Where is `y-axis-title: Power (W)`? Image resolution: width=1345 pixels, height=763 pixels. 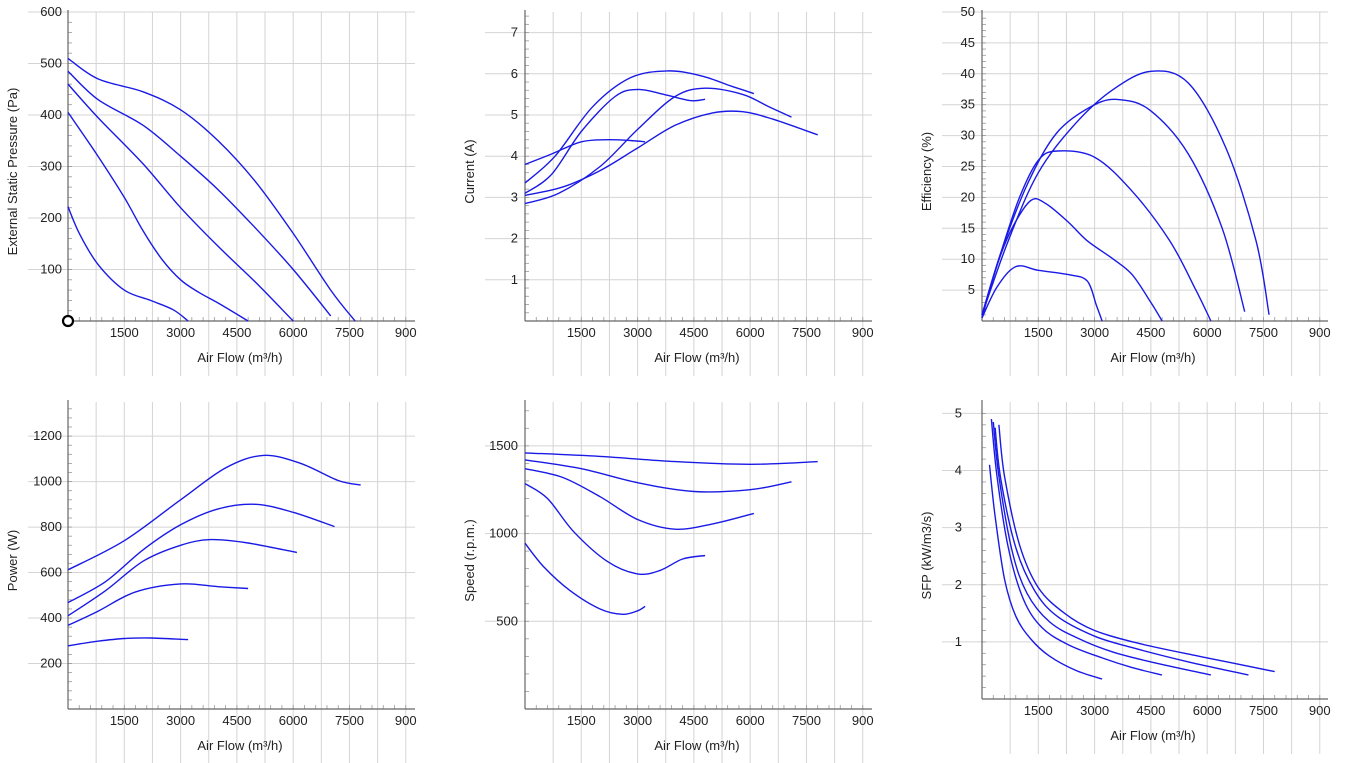 y-axis-title: Power (W) is located at coordinates (12, 560).